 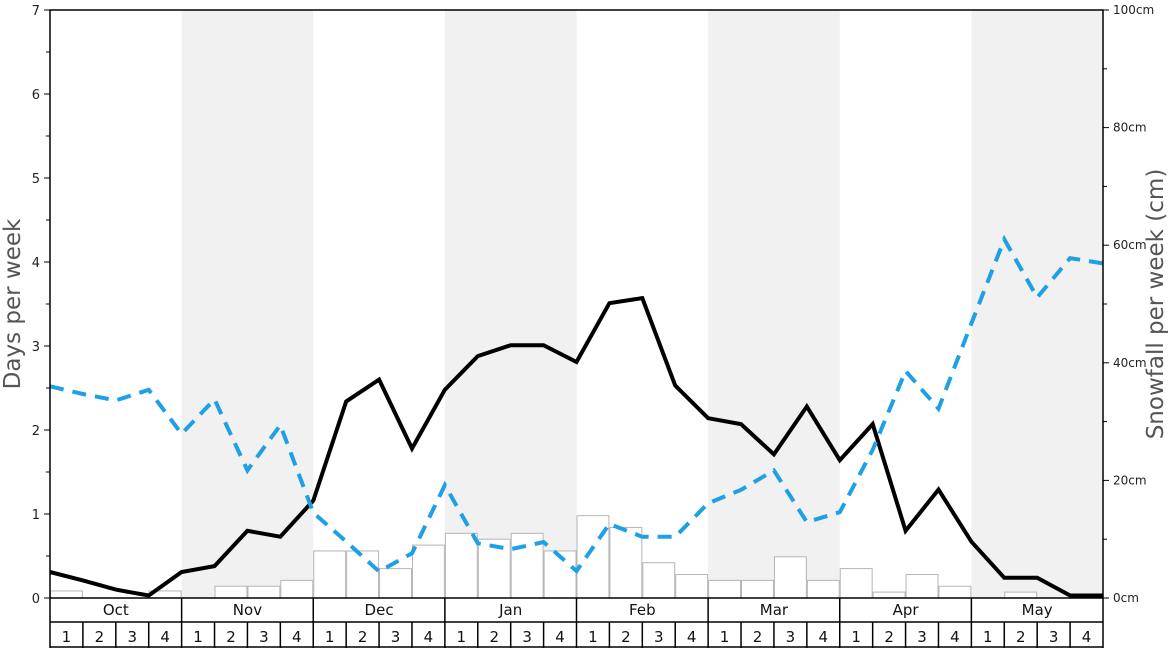 I want to click on right-axis-title: Snowfall per week (cm), so click(x=1155, y=304).